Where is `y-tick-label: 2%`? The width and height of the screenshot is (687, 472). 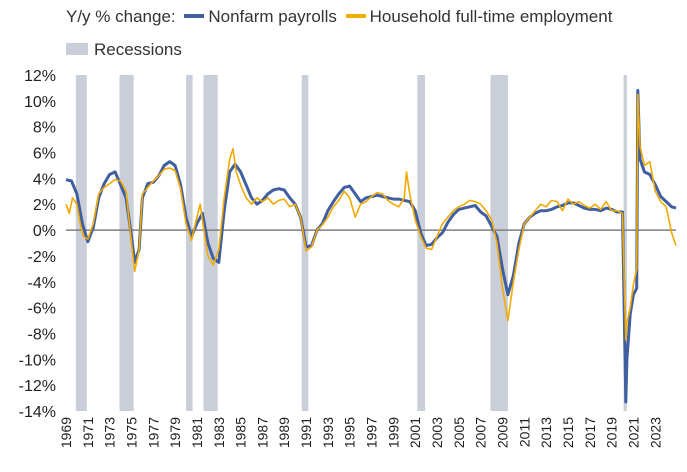 y-tick-label: 2% is located at coordinates (44, 205).